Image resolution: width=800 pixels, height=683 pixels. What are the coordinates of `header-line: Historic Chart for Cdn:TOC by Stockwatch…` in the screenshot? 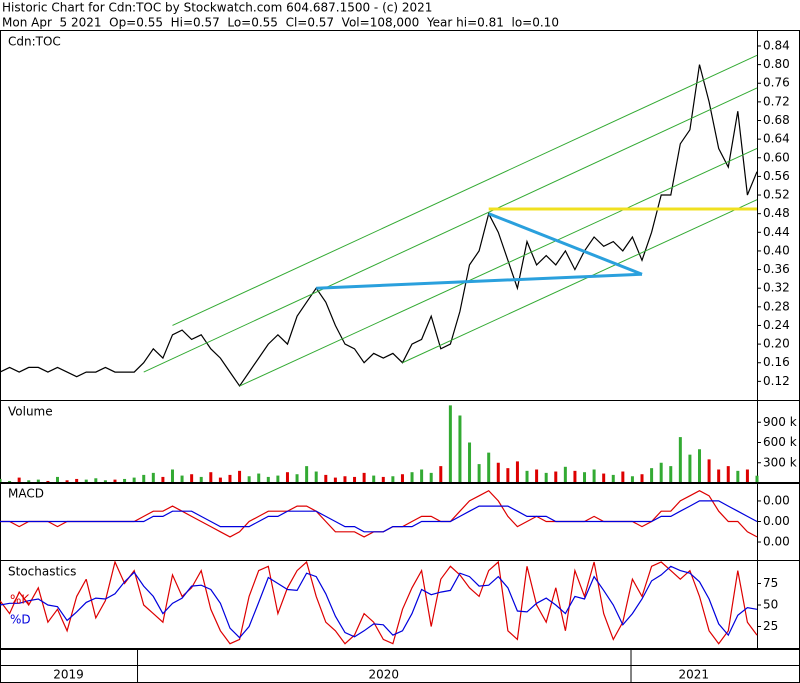 It's located at (217, 8).